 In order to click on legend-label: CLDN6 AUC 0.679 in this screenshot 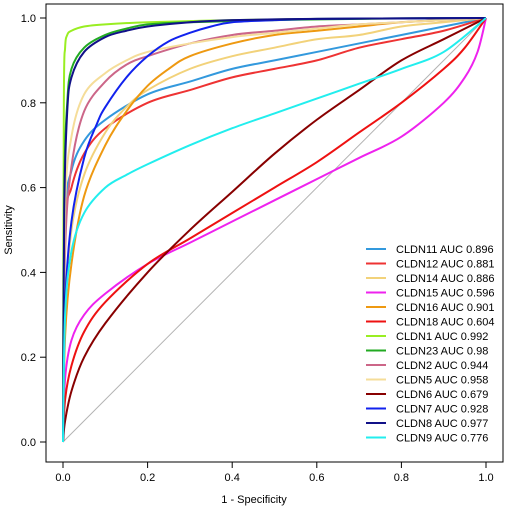, I will do `click(442, 395)`.